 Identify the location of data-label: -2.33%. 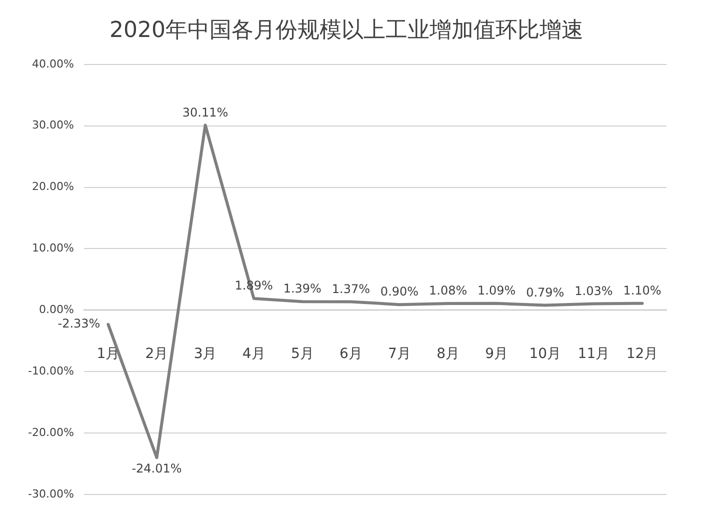
(79, 323).